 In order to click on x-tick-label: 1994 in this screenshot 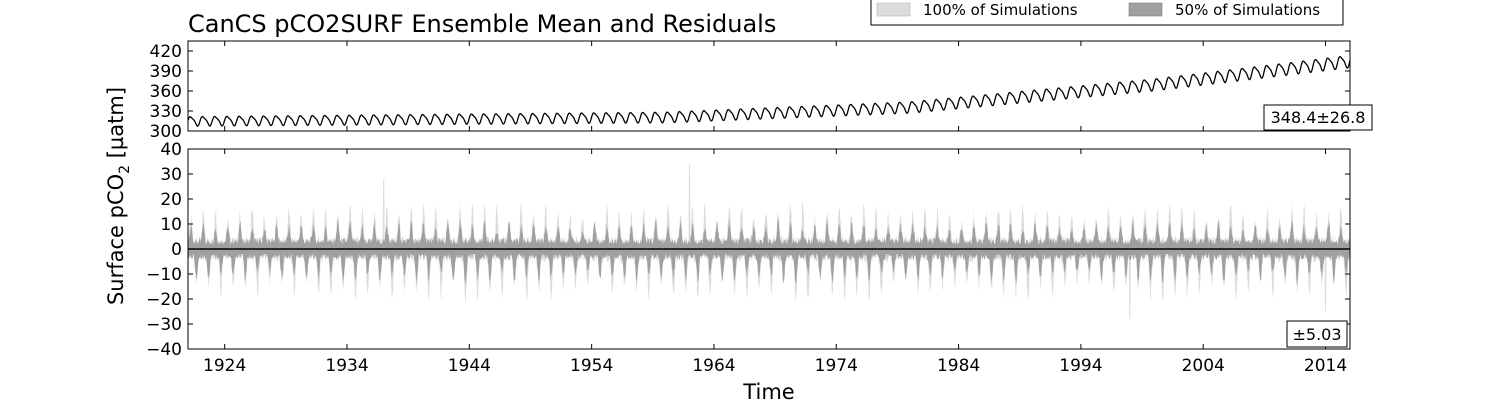, I will do `click(1080, 366)`.